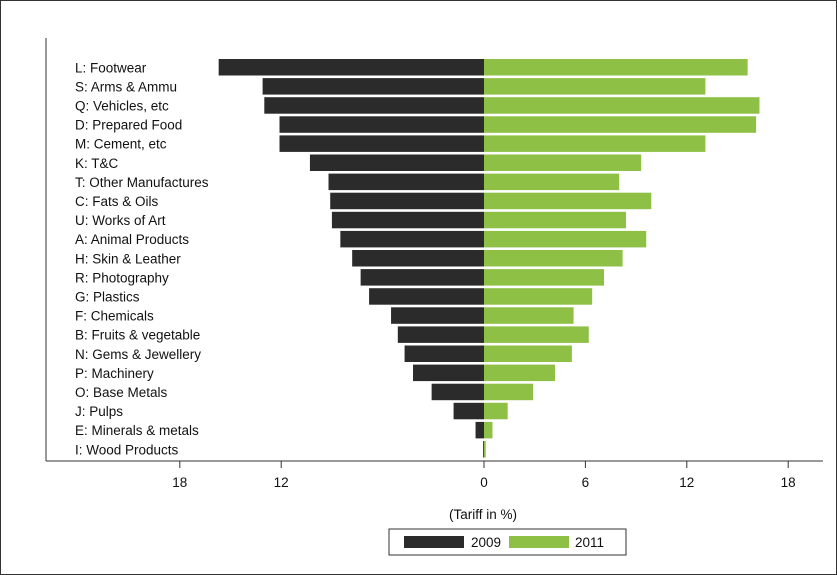  Describe the element at coordinates (114, 316) in the screenshot. I see `category-label-f-chemicals: F: Chemicals` at that location.